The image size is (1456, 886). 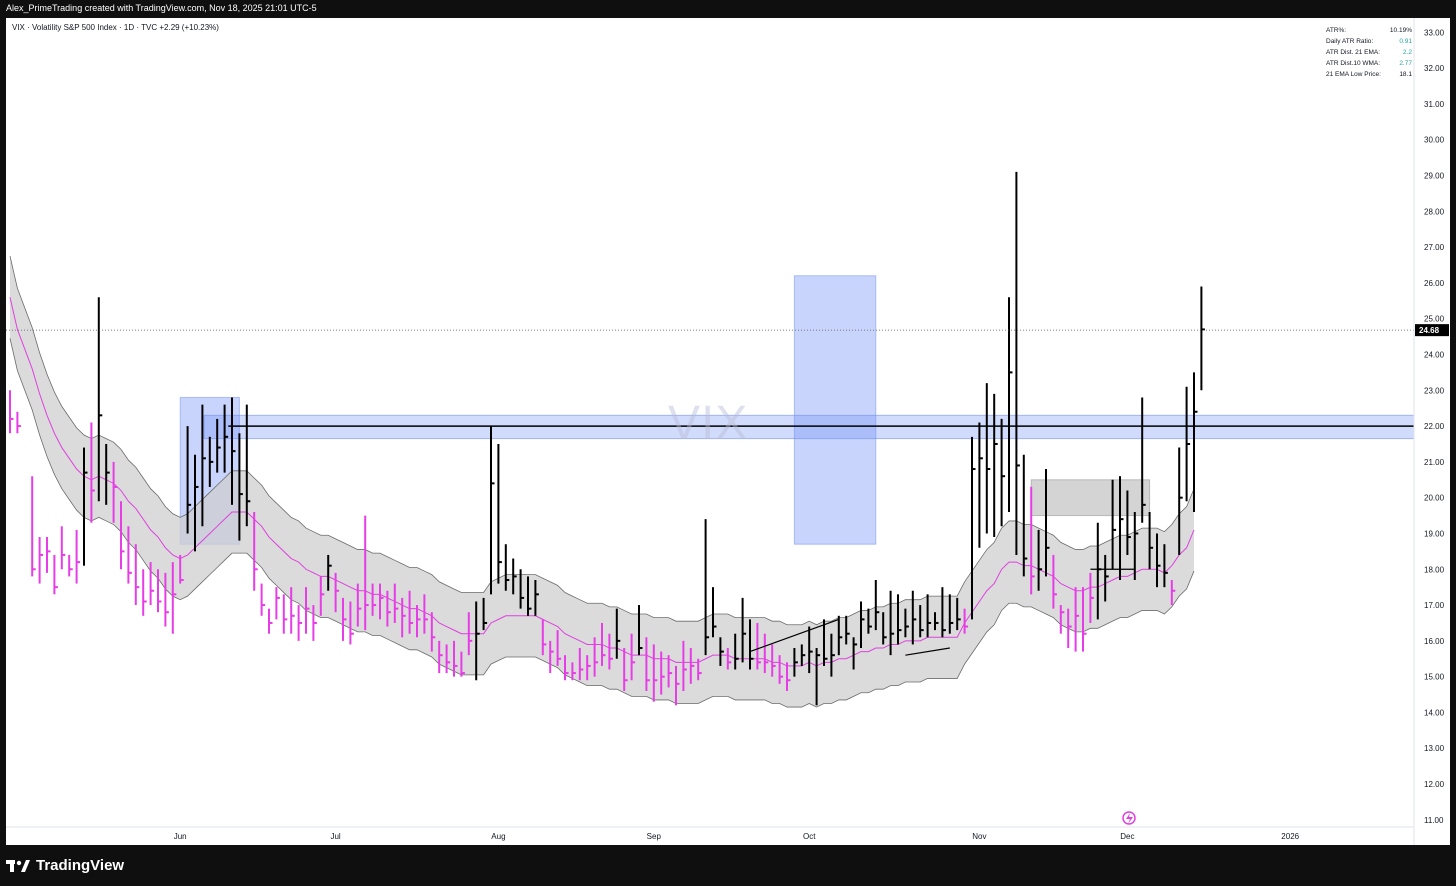 I want to click on price-tick-label: 27.00, so click(x=1434, y=247).